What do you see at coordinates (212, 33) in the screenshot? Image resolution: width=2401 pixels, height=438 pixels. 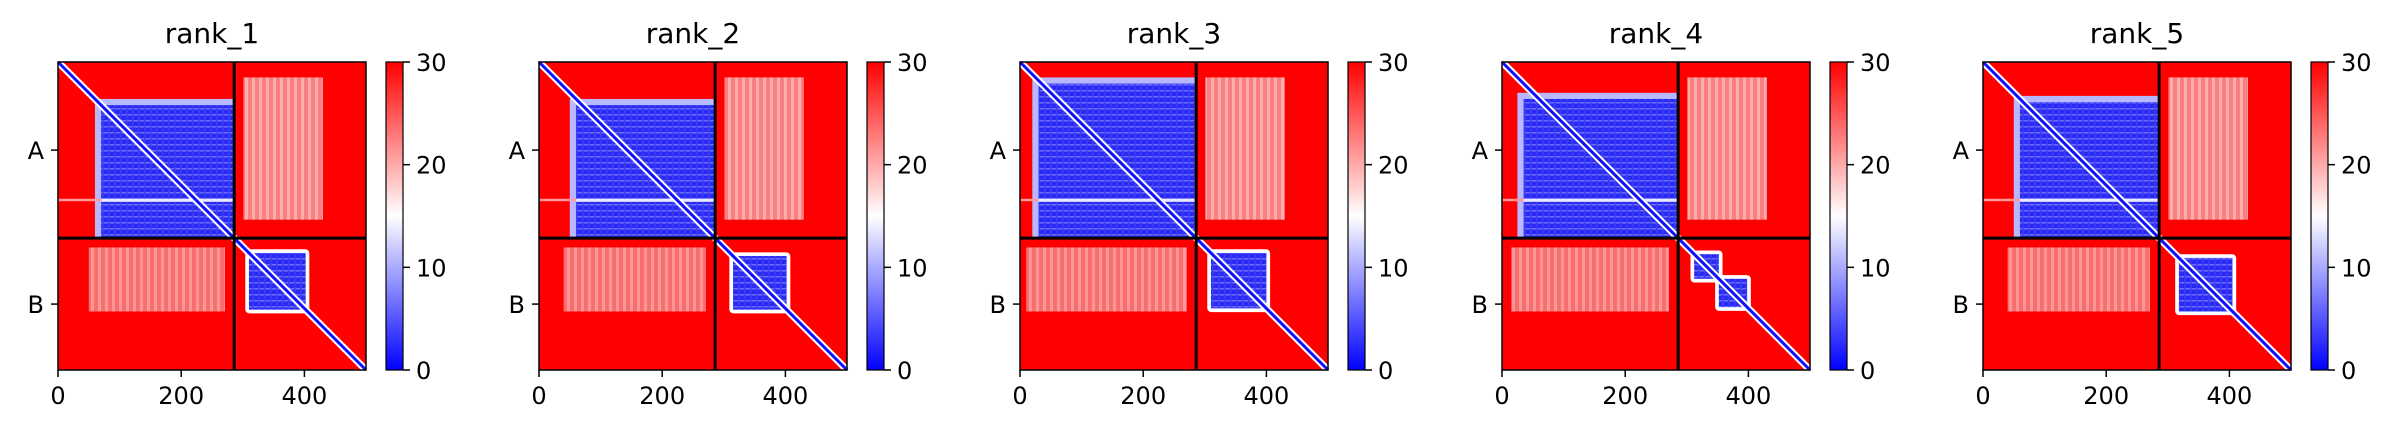 I see `panel-title: rank_1` at bounding box center [212, 33].